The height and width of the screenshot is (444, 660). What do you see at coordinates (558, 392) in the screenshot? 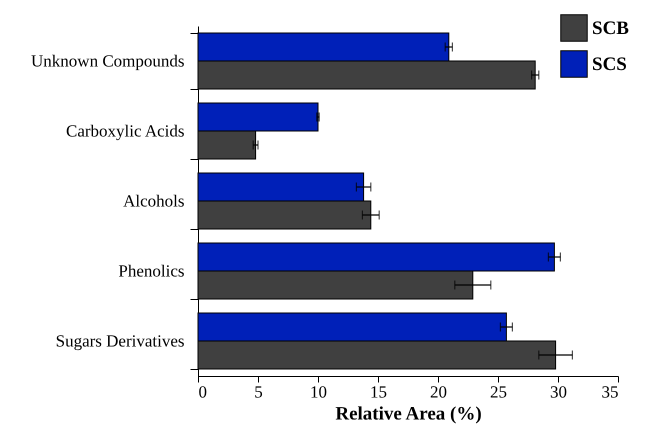
I see `x-tick-label: 30` at bounding box center [558, 392].